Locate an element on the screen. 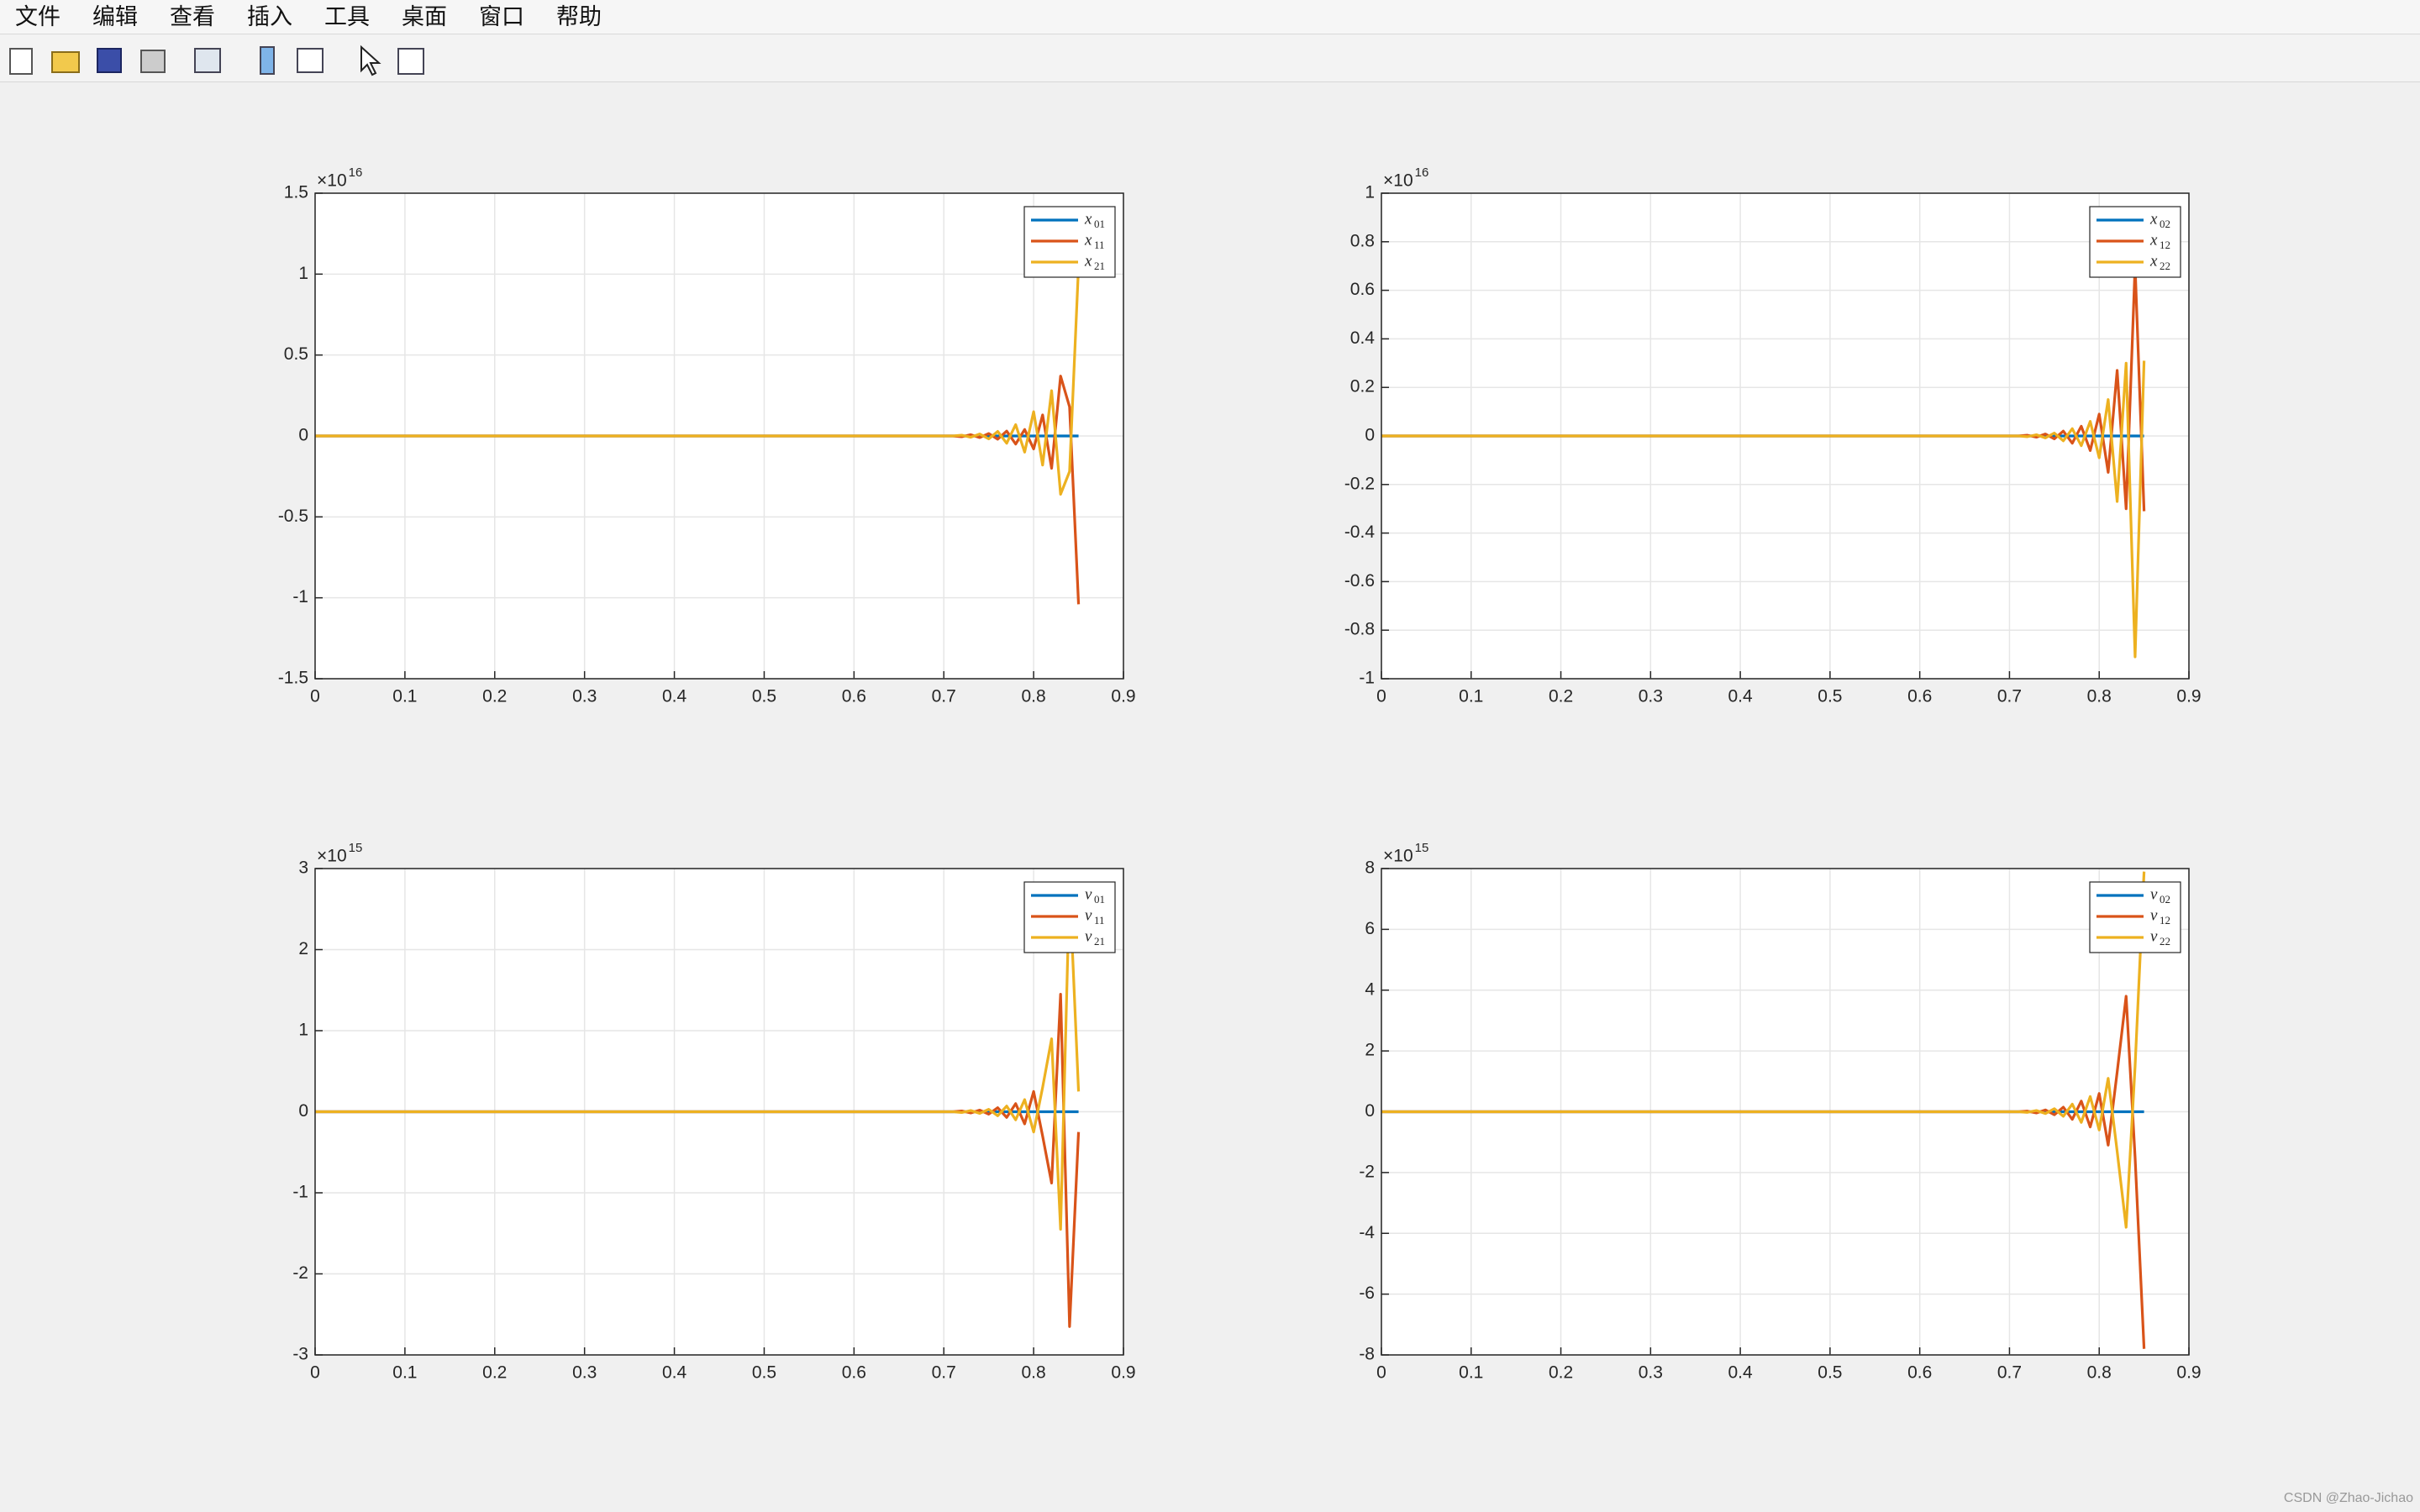  y-tick-label: 0.5 is located at coordinates (296, 354).